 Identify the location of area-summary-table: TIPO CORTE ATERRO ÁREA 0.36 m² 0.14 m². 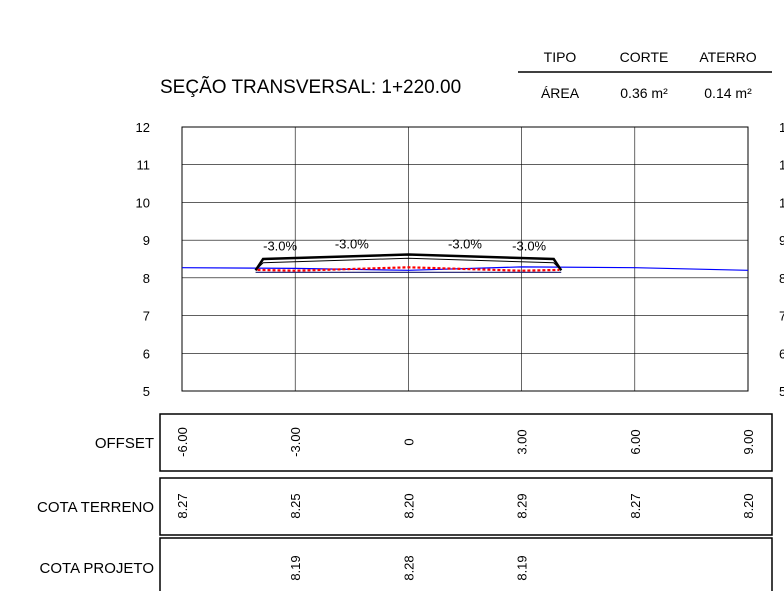
(645, 75).